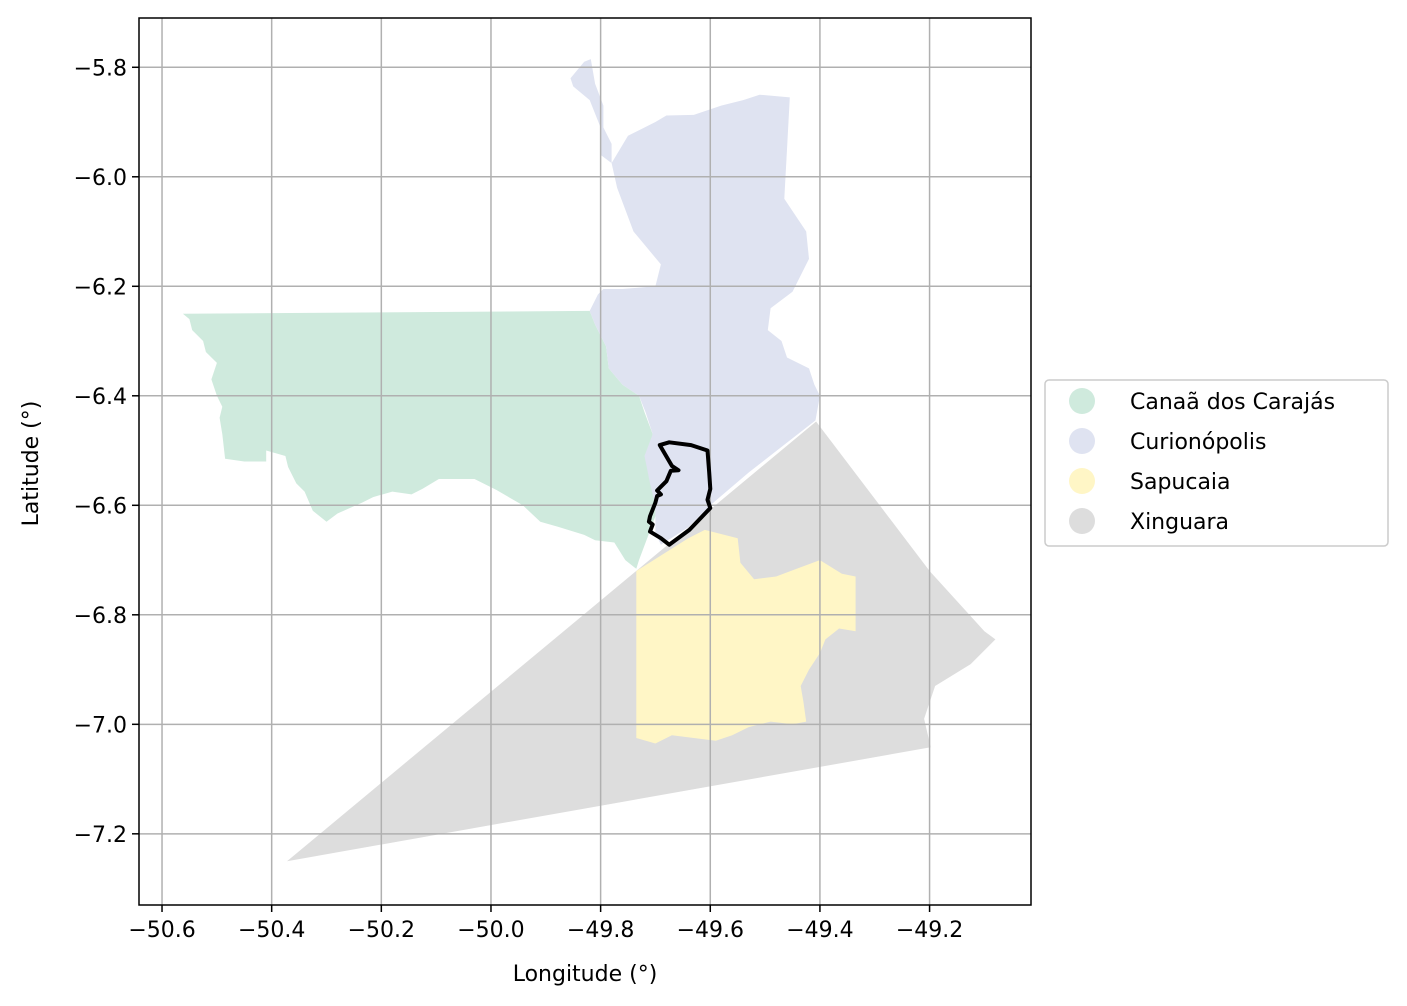  What do you see at coordinates (545, 924) in the screenshot?
I see `x-axis-ticks: −50.6 −50.4 −50.2 −50.0 −49.8 −49.6 −49.4 −49.2` at bounding box center [545, 924].